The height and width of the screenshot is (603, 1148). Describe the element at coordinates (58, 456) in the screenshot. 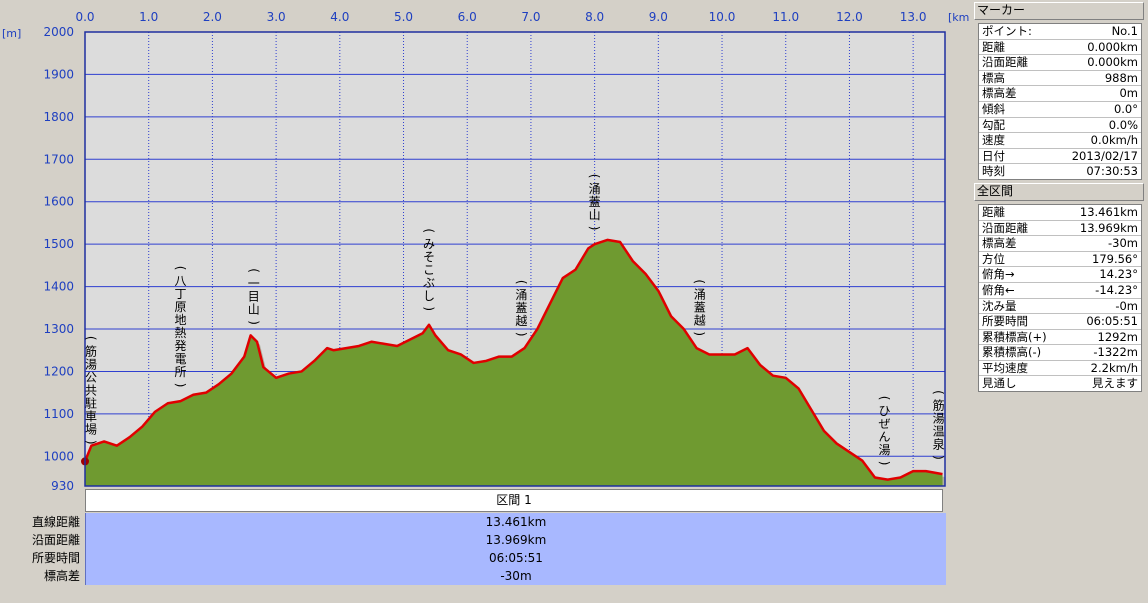

I see `y-tick-label: 1000` at that location.